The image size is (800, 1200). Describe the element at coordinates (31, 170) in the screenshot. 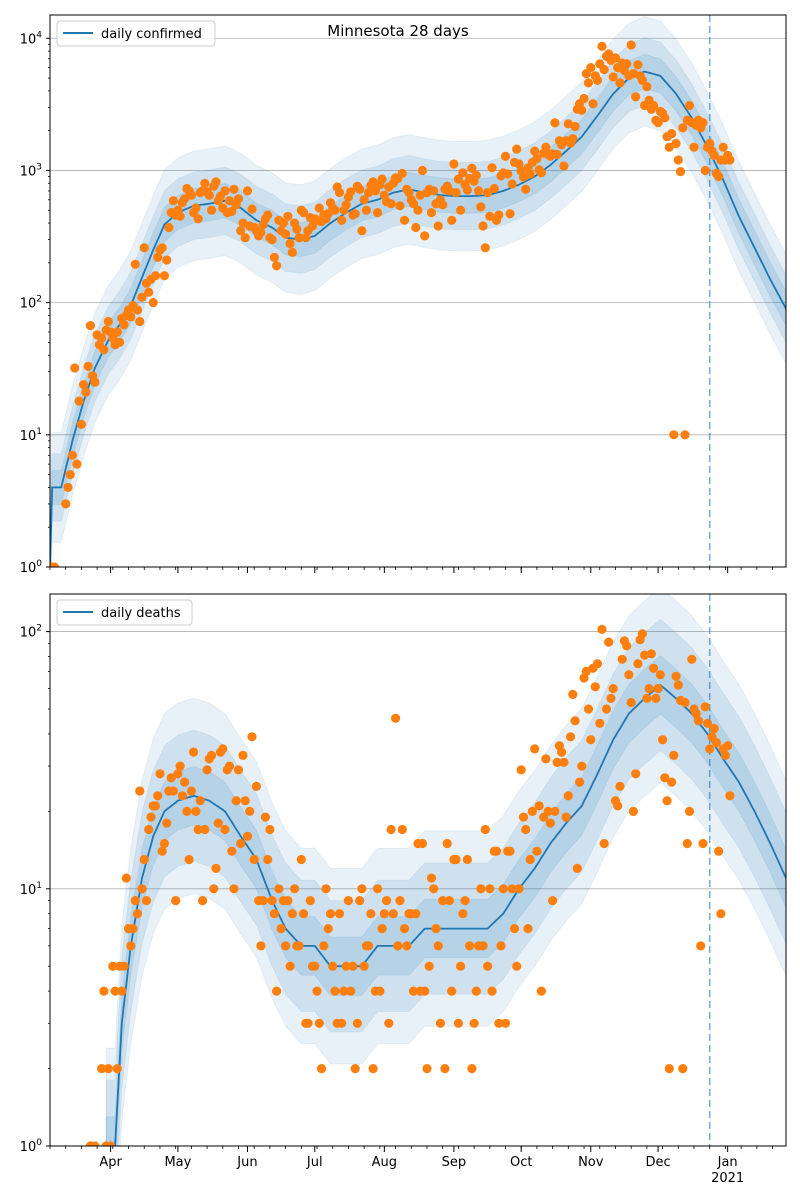

I see `confirmed-y-tick-label: 103` at that location.